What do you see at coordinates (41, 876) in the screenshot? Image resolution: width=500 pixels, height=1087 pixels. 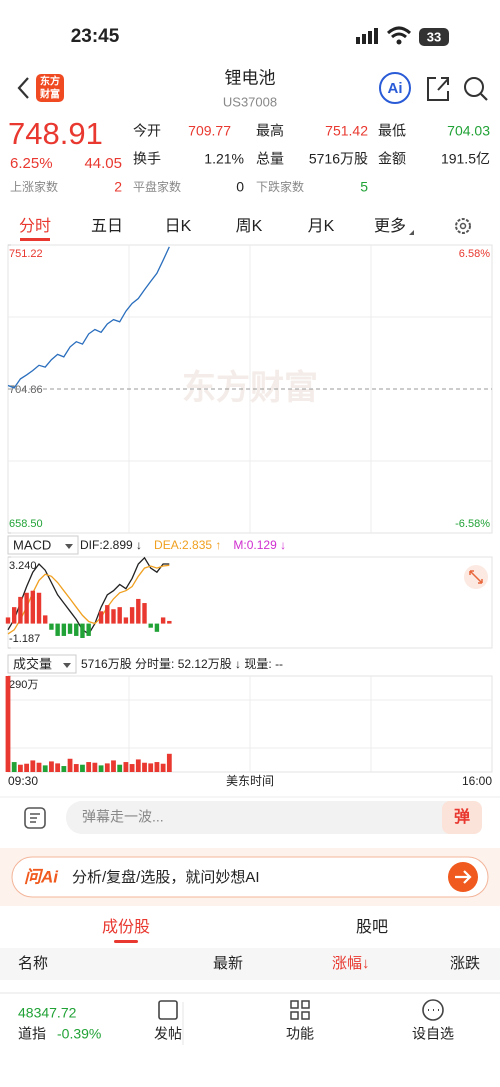 I see `ai-brand: 问Ai` at bounding box center [41, 876].